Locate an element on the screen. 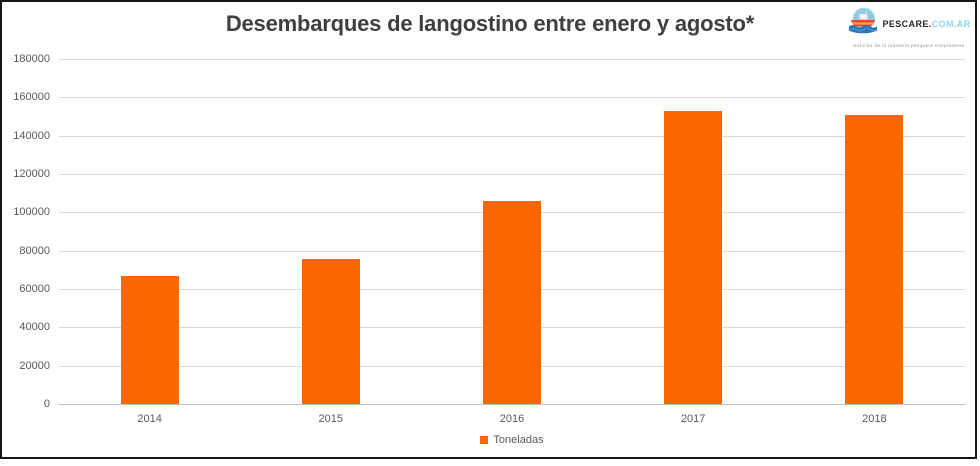 This screenshot has width=980, height=466. y-axis-tick-120000: 120000 is located at coordinates (31, 174).